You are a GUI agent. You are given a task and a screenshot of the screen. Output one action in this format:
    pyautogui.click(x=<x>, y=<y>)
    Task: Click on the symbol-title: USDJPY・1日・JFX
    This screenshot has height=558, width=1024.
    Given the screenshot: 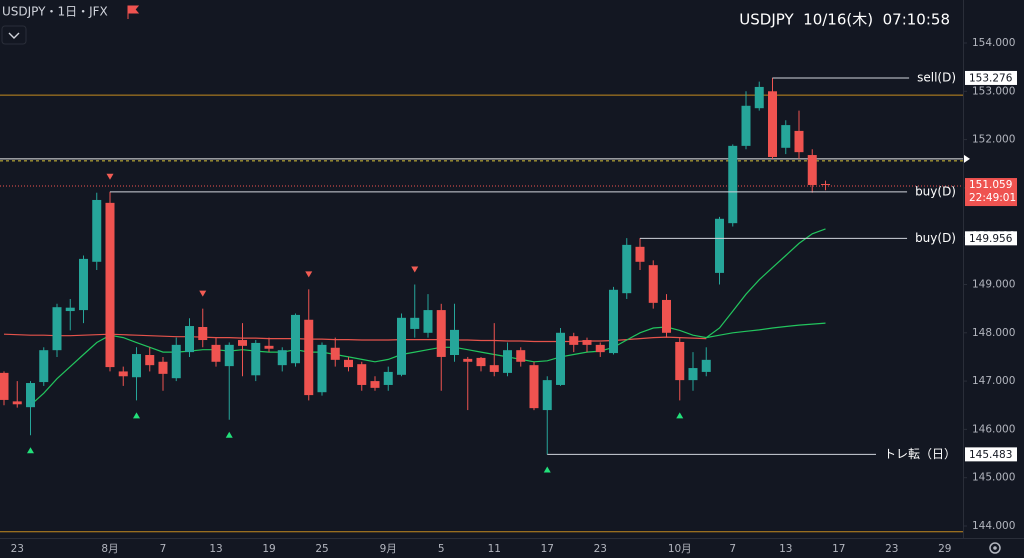 What is the action you would take?
    pyautogui.click(x=55, y=12)
    